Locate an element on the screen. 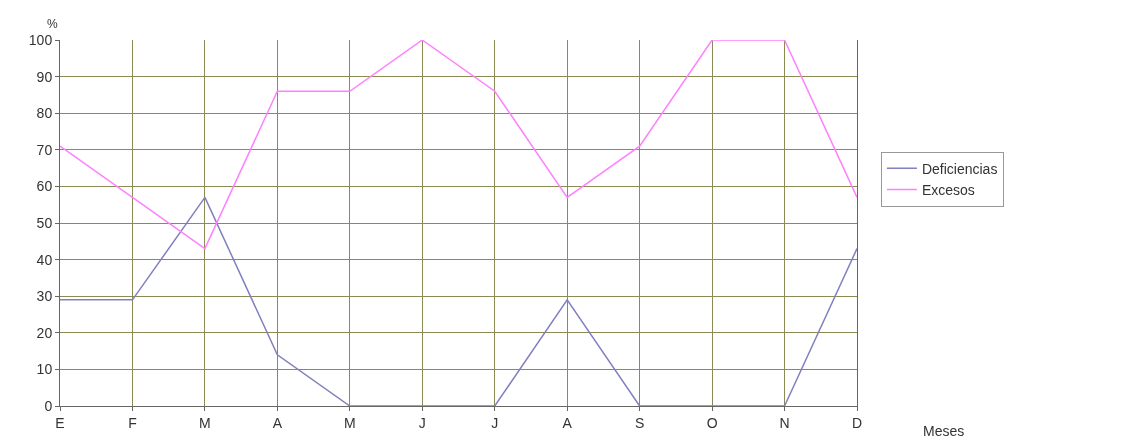 The width and height of the screenshot is (1127, 446). y-tick-label: 60 is located at coordinates (44, 186).